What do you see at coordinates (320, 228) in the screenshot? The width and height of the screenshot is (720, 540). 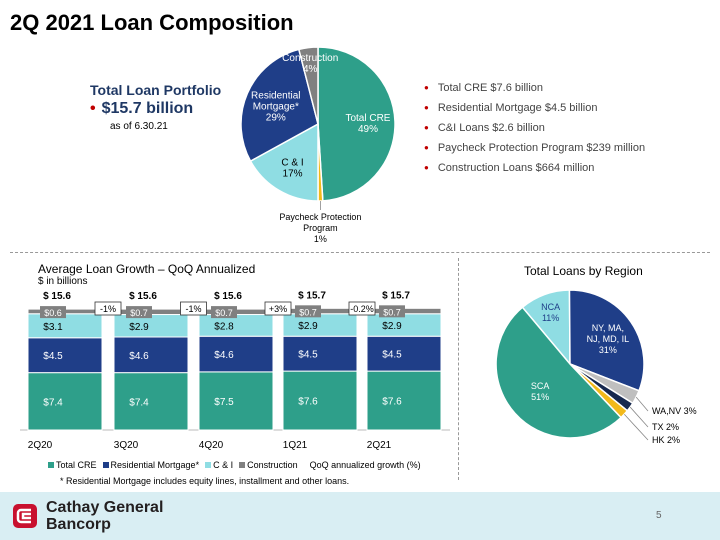 I see `pie-label: Program` at bounding box center [320, 228].